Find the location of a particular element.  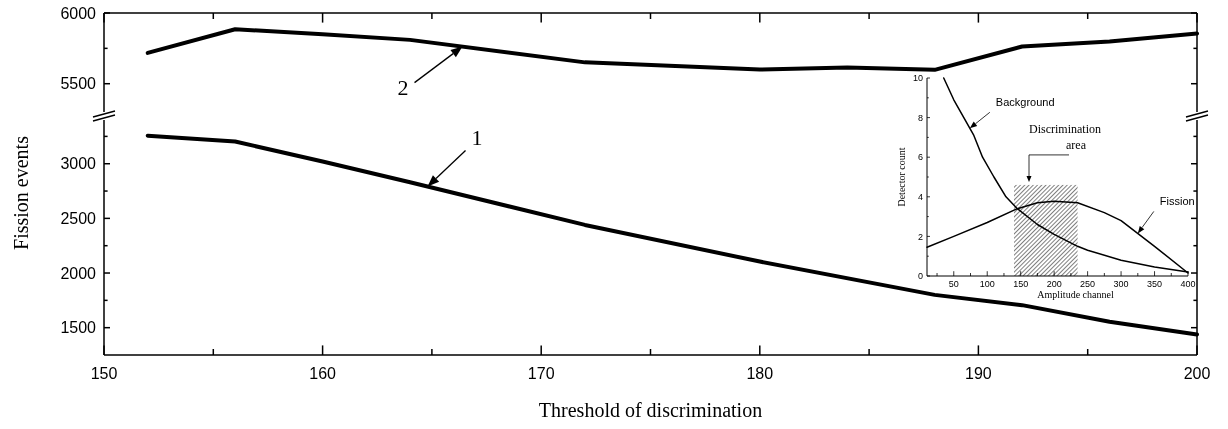

x-tick-label: 400 is located at coordinates (1188, 284).